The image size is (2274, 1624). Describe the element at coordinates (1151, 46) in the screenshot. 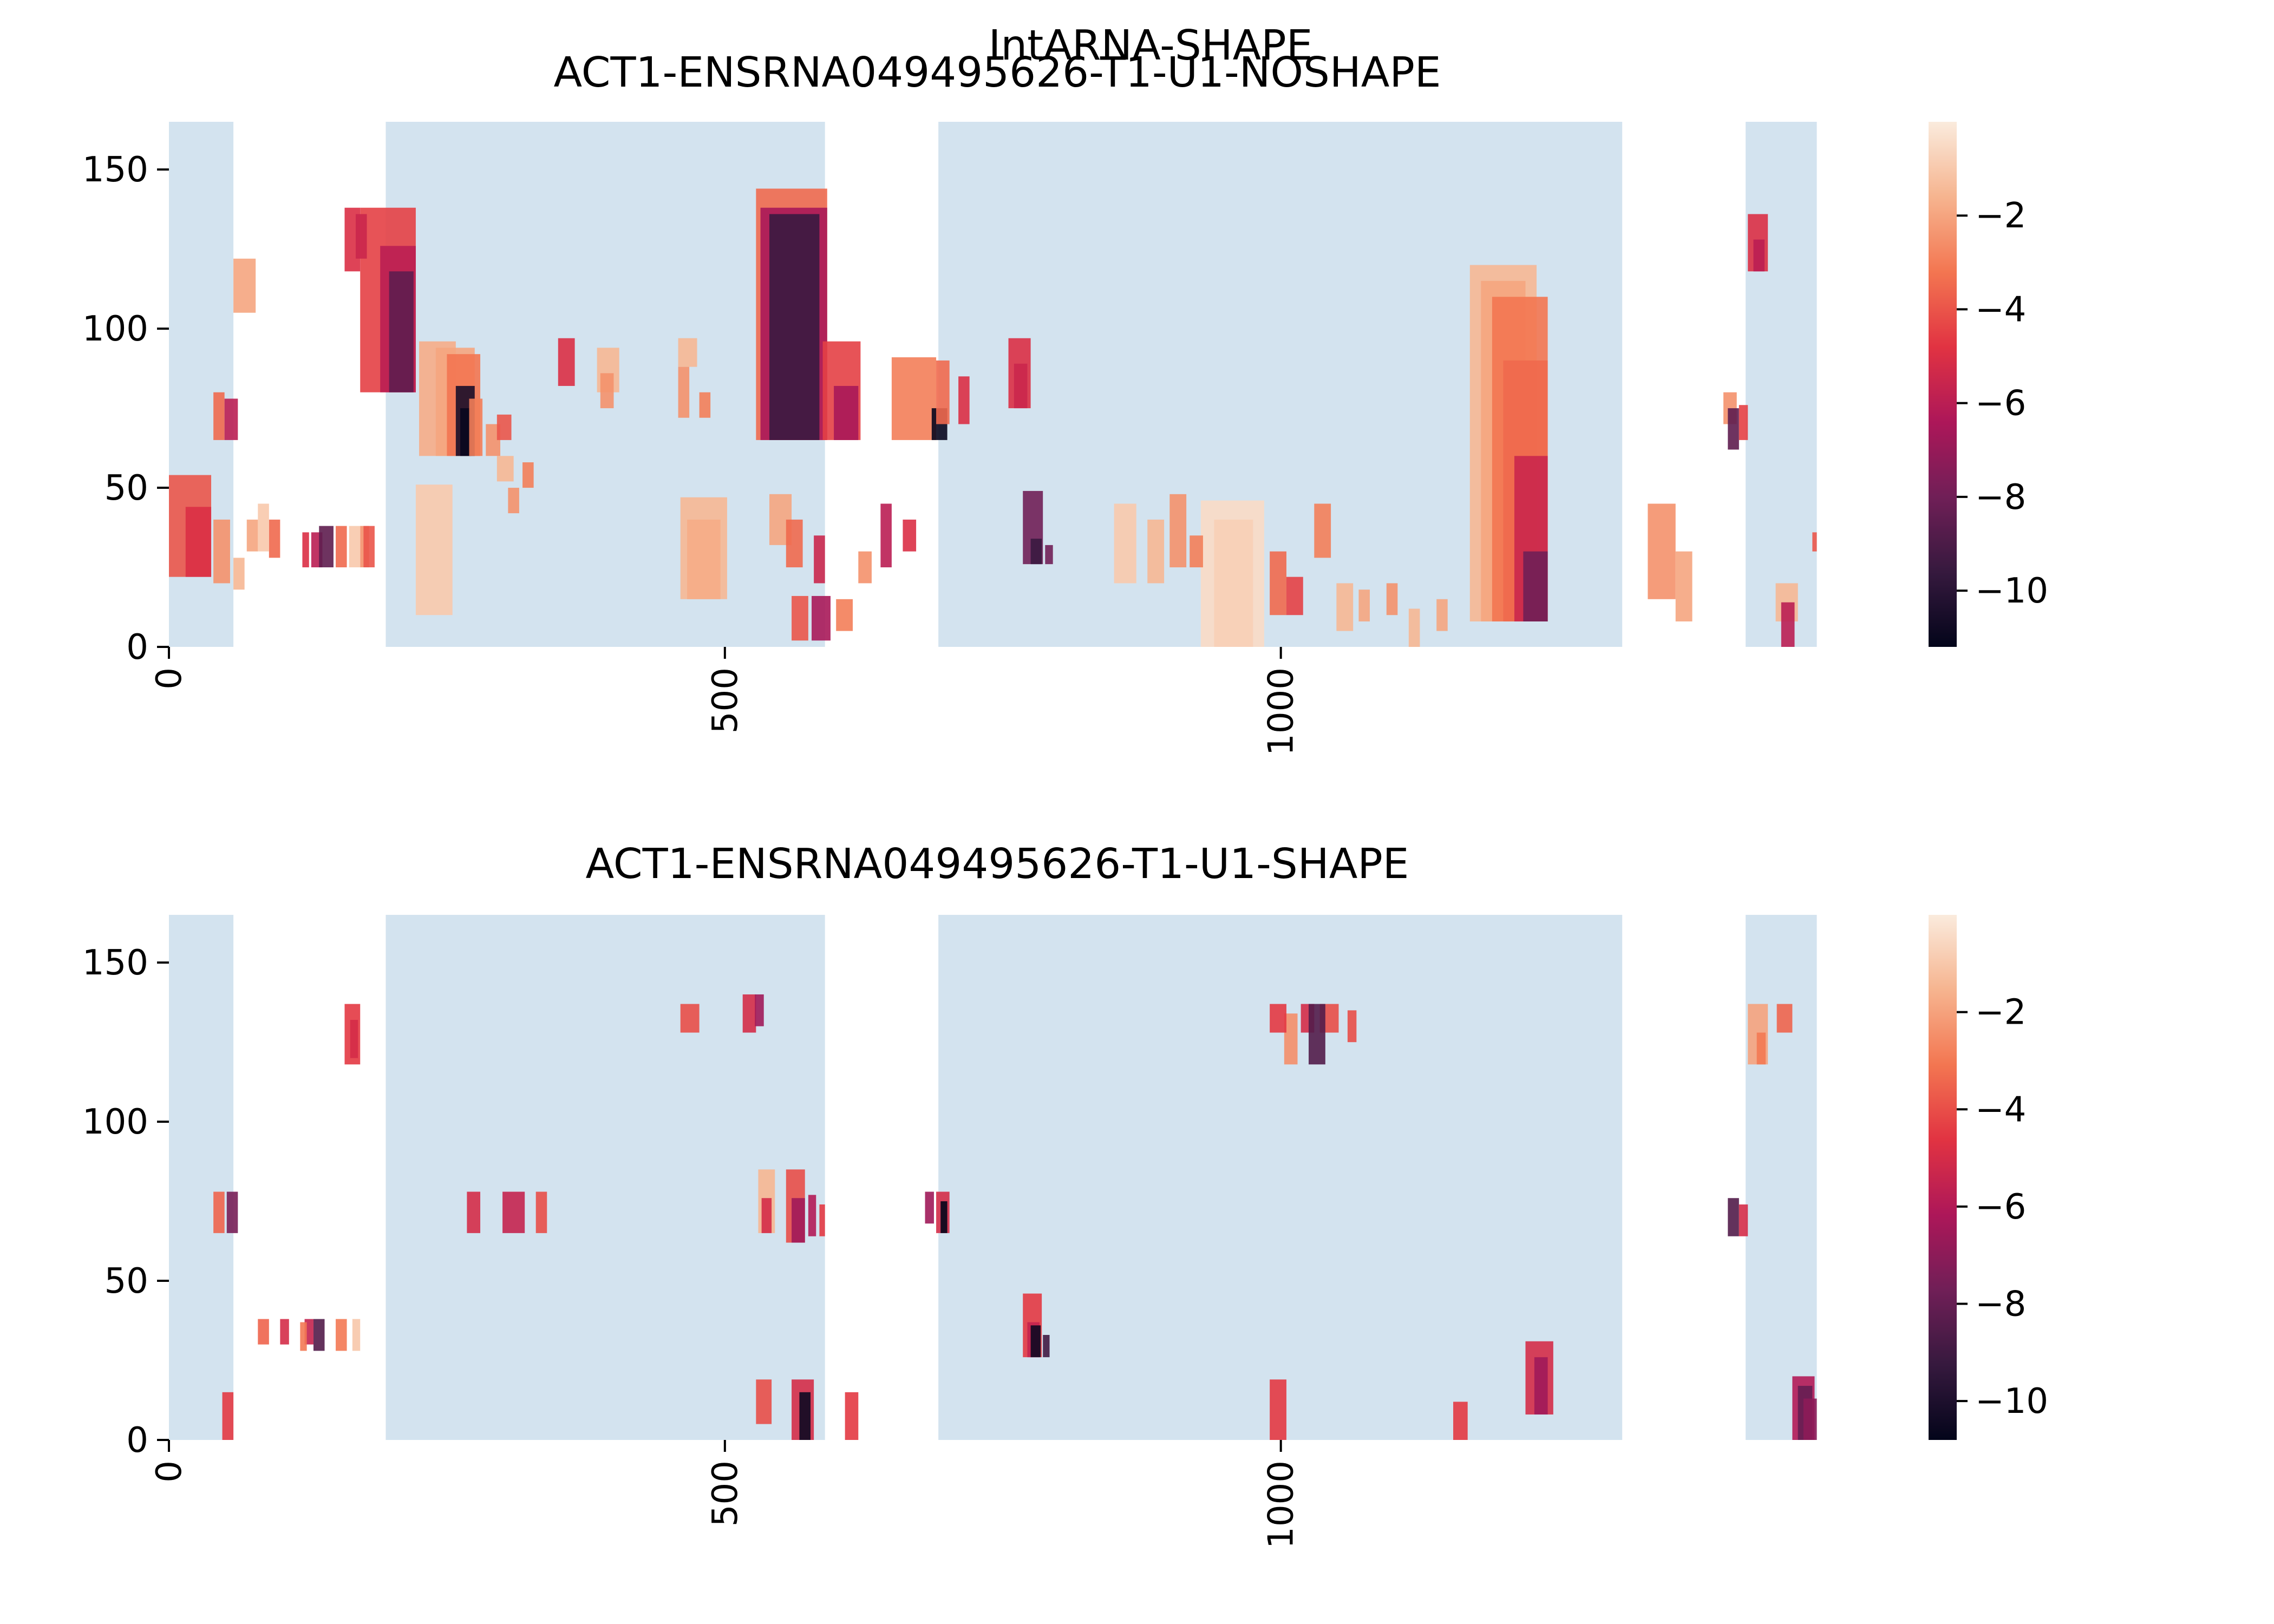

I see `figure-title: IntARNA-SHAPE` at that location.